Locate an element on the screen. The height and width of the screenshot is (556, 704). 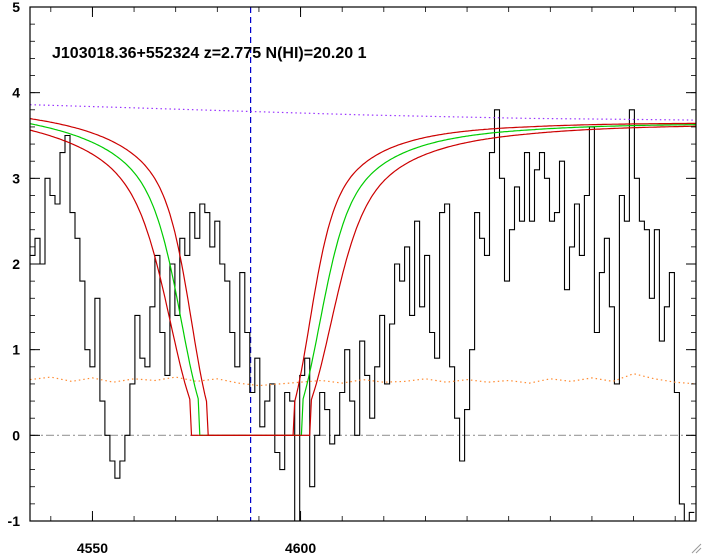
y-tick-label: -1 is located at coordinates (14, 521).